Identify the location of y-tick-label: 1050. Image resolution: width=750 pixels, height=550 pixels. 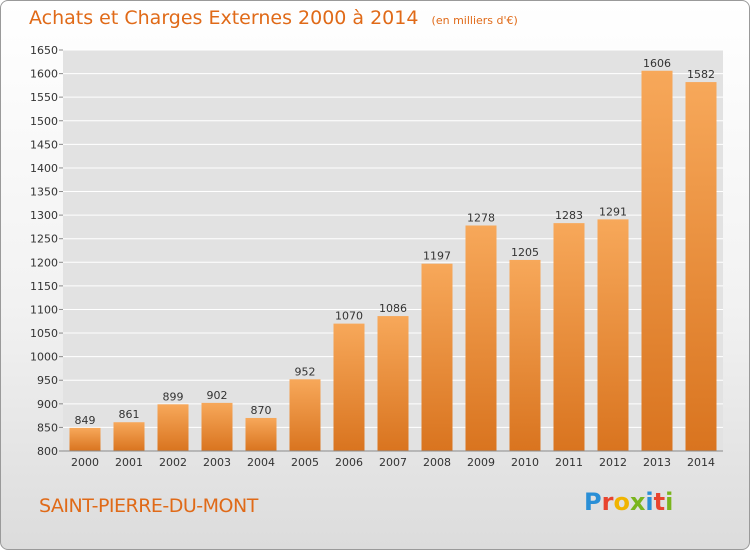
(44, 333).